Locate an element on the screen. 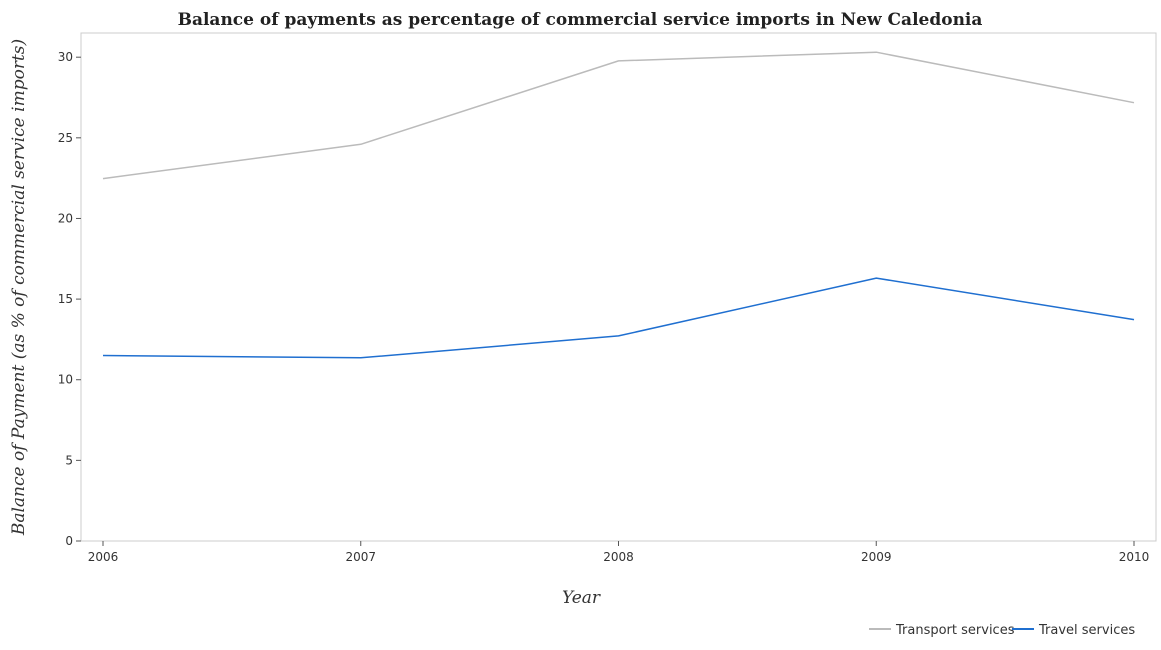  y-tick-label: 20 is located at coordinates (65, 218).